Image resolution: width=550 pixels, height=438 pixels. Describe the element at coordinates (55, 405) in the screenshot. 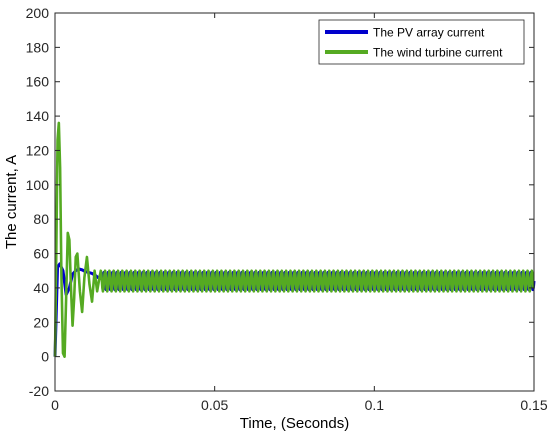

I see `x-tick-label: 0` at that location.